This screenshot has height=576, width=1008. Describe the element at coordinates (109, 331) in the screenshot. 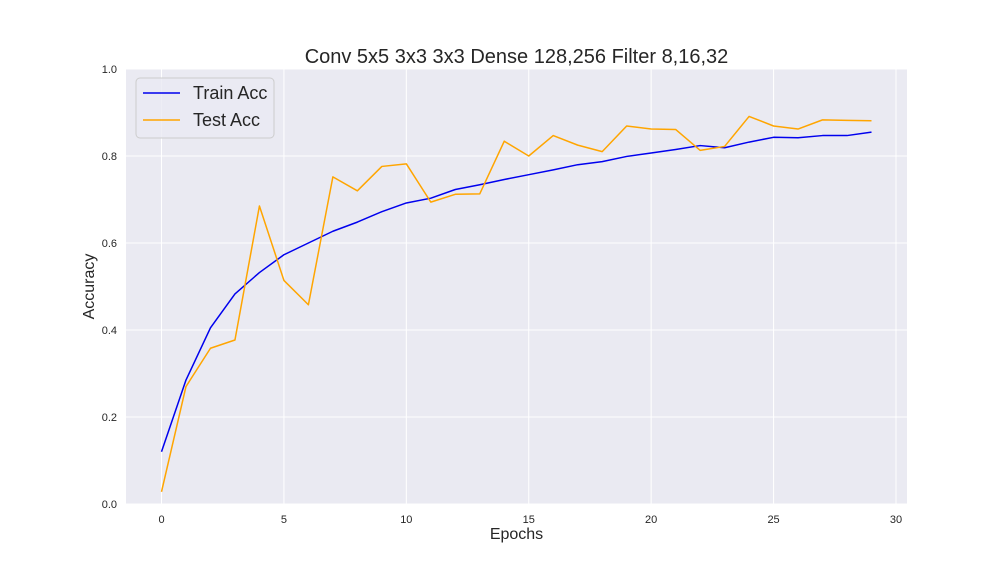

I see `y-tick-label: 0.4` at that location.